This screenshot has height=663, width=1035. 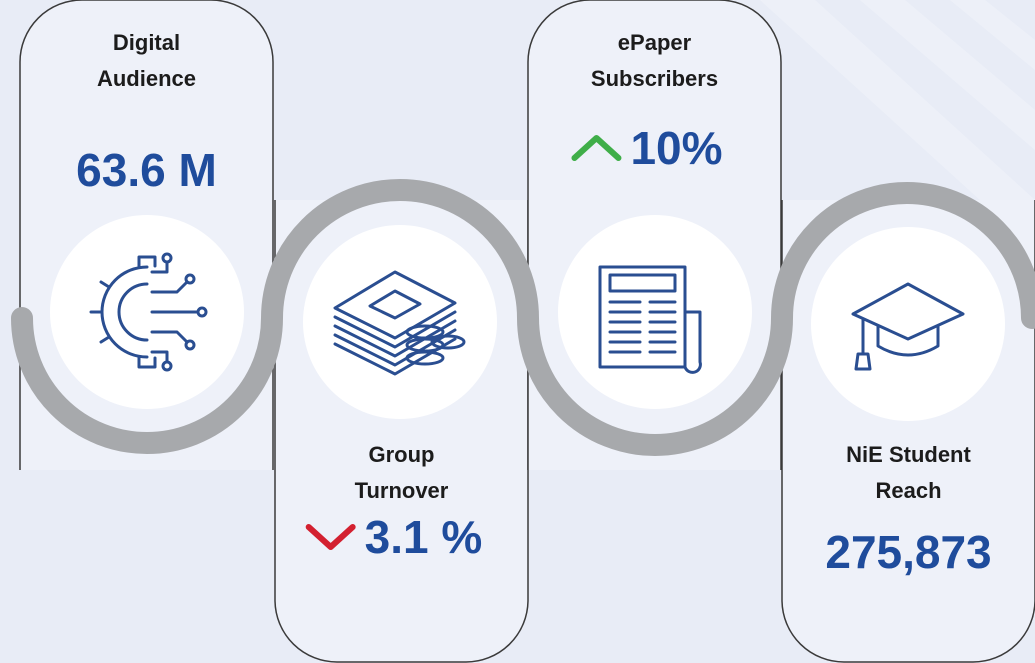 What do you see at coordinates (330, 537) in the screenshot?
I see `trend-down-arrow` at bounding box center [330, 537].